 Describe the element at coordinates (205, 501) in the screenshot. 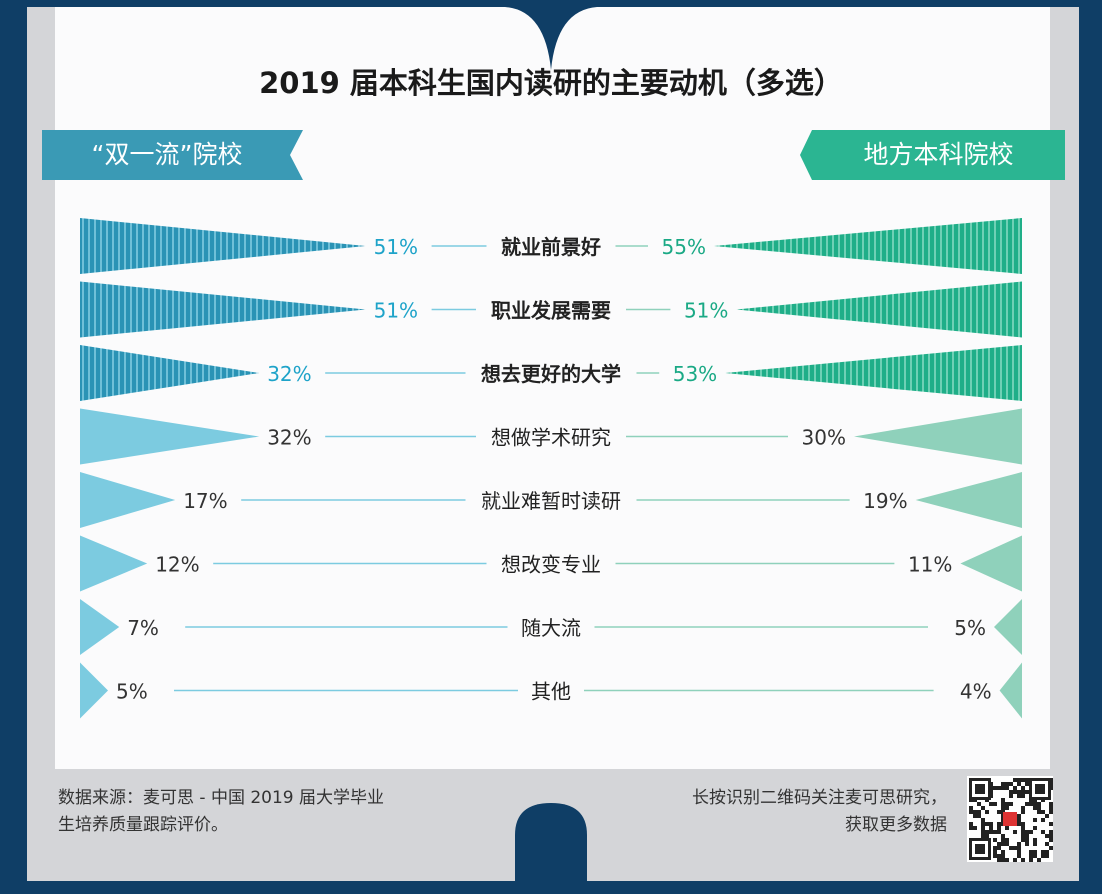

I see `left-value-label: 17%` at that location.